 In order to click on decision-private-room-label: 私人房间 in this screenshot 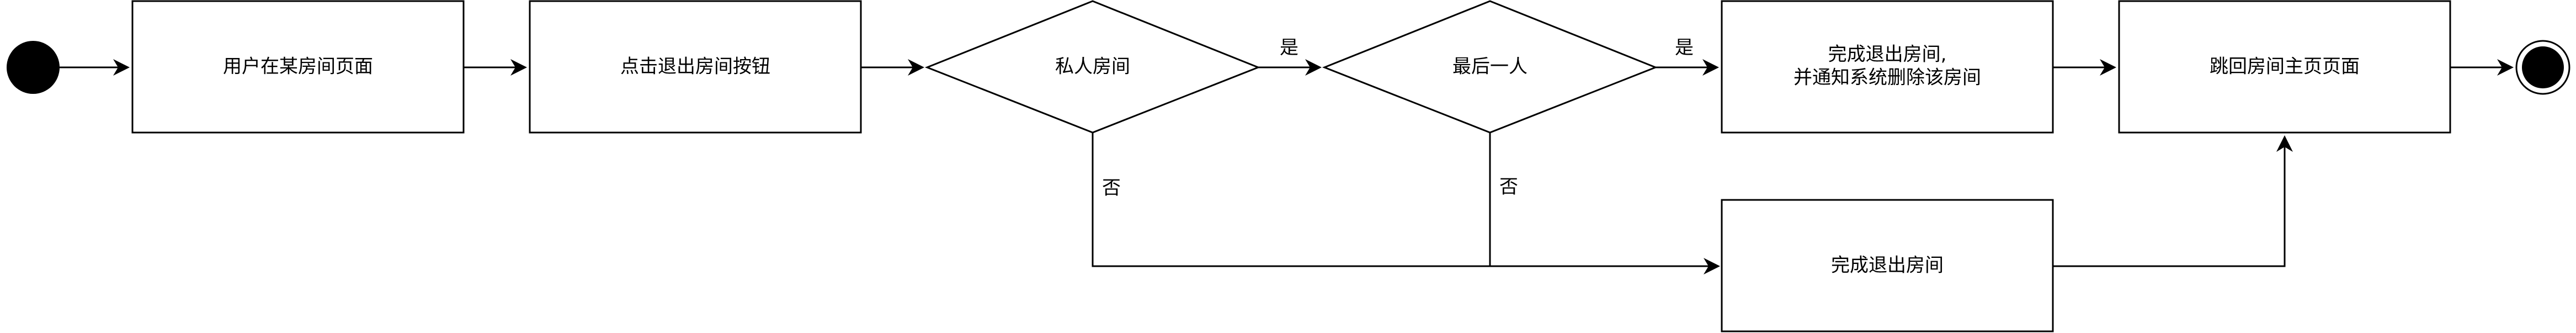, I will do `click(1092, 67)`.